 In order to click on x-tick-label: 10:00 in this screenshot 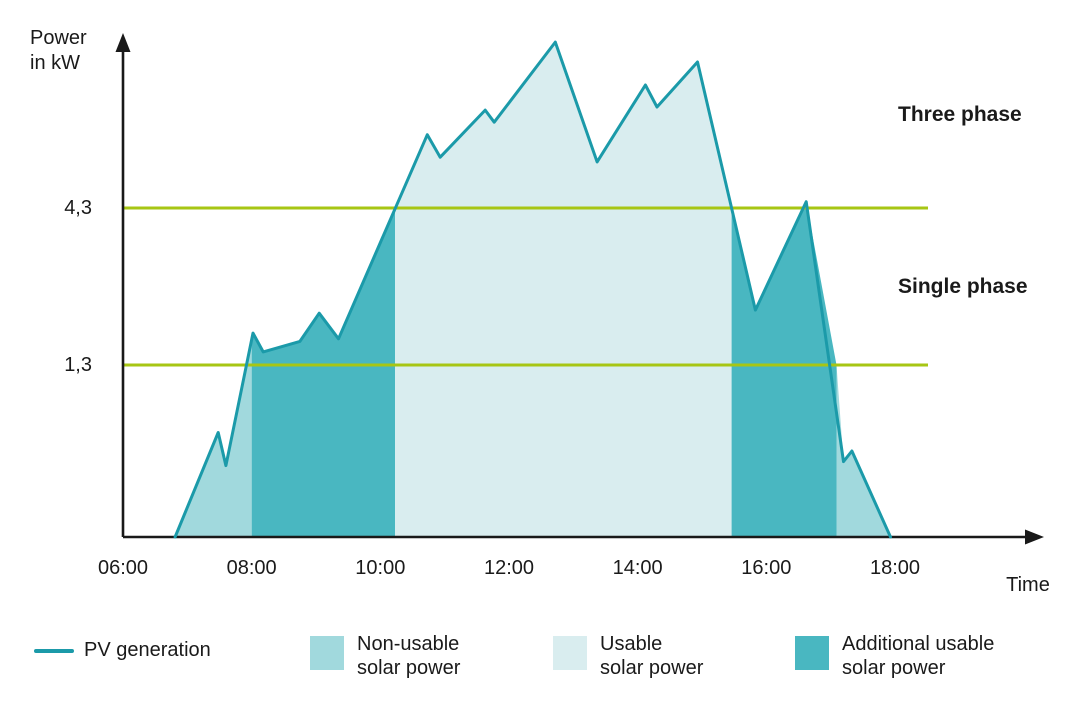, I will do `click(380, 568)`.